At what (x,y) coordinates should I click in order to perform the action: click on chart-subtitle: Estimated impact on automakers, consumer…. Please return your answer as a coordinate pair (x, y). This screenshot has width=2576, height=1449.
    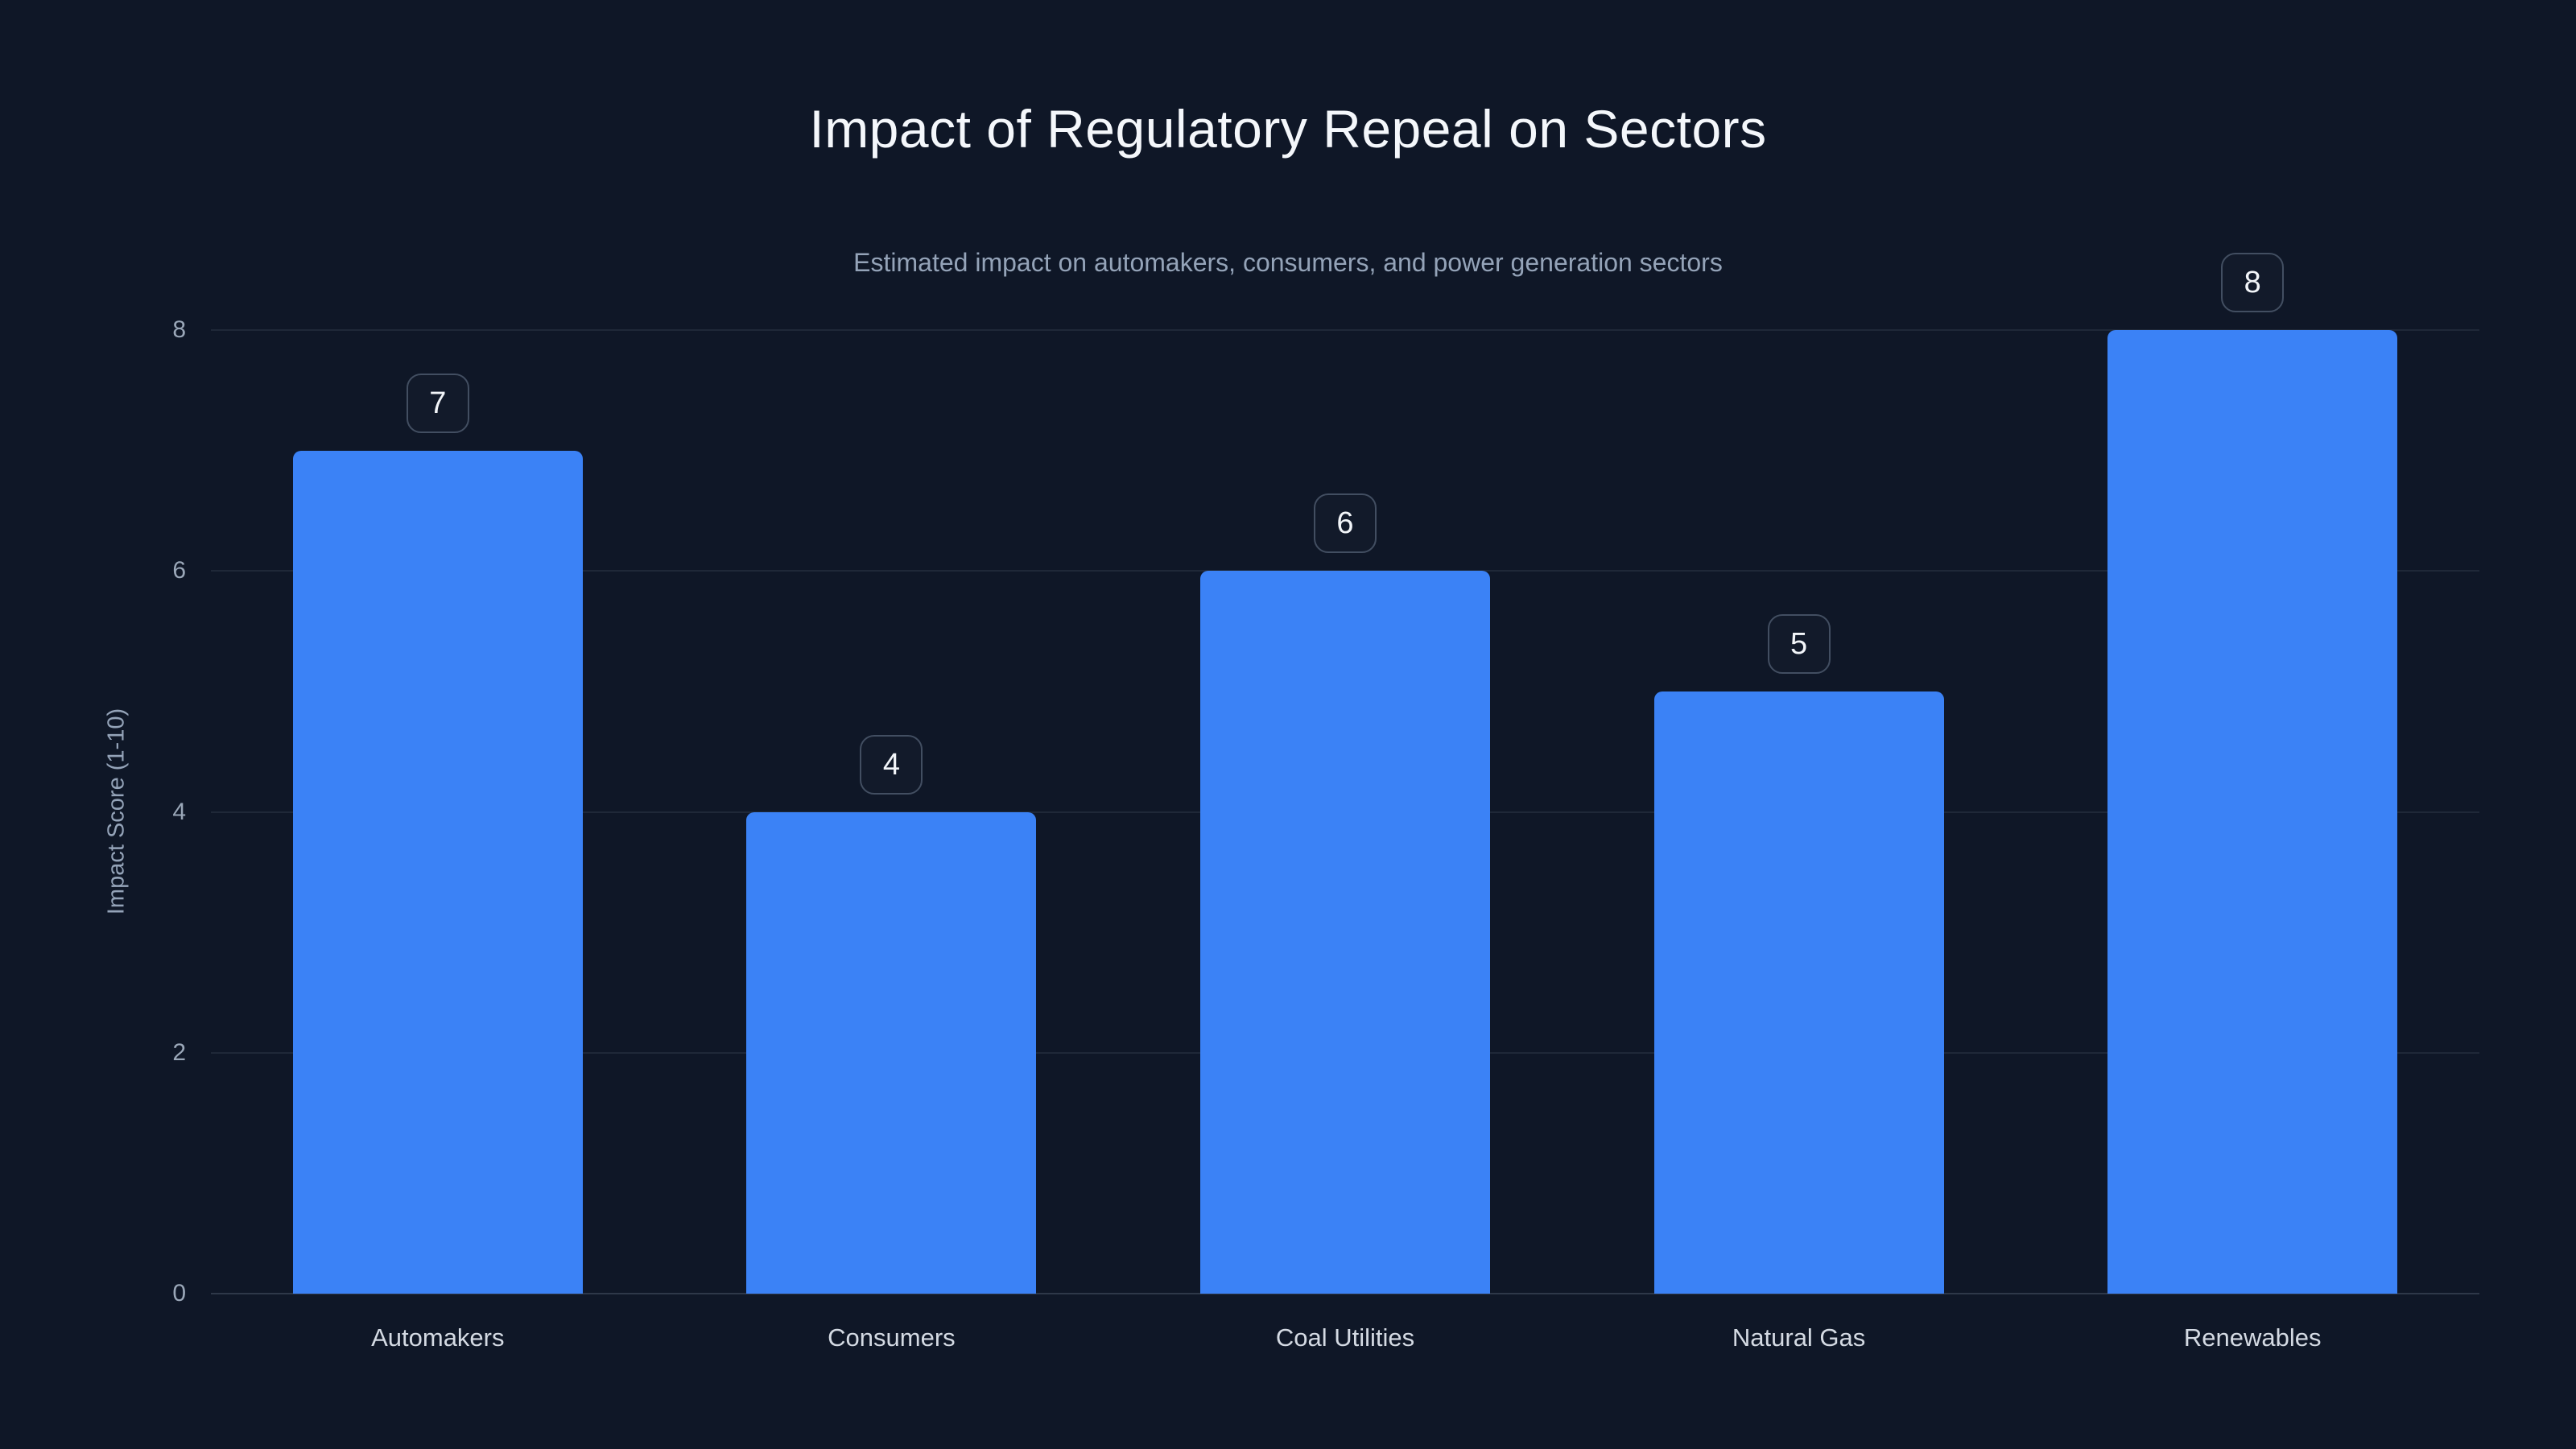
    Looking at the image, I should click on (1288, 262).